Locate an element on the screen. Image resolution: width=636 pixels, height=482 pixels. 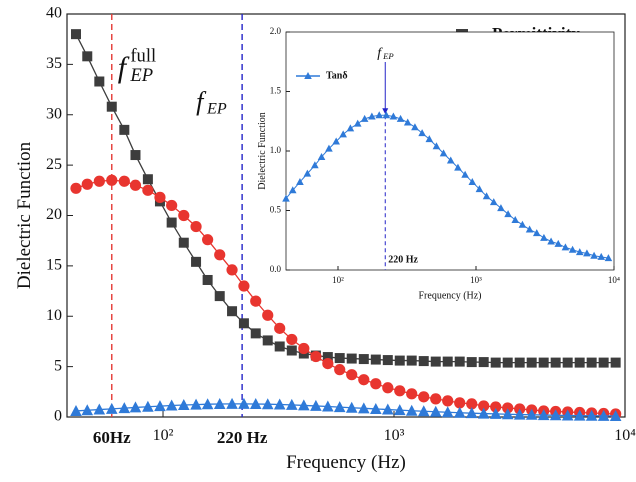
y-tick-label: 30 is located at coordinates (54, 113).